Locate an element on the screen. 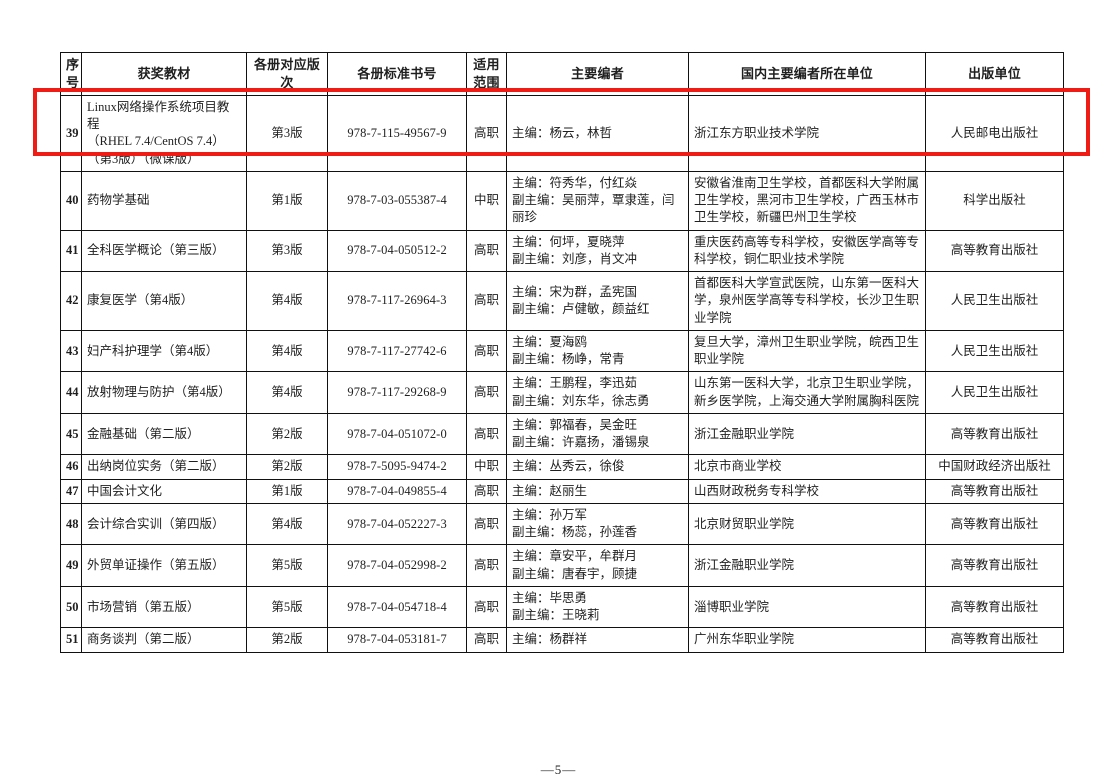  cell-title: 妇产科护理学（第4版） is located at coordinates (164, 351).